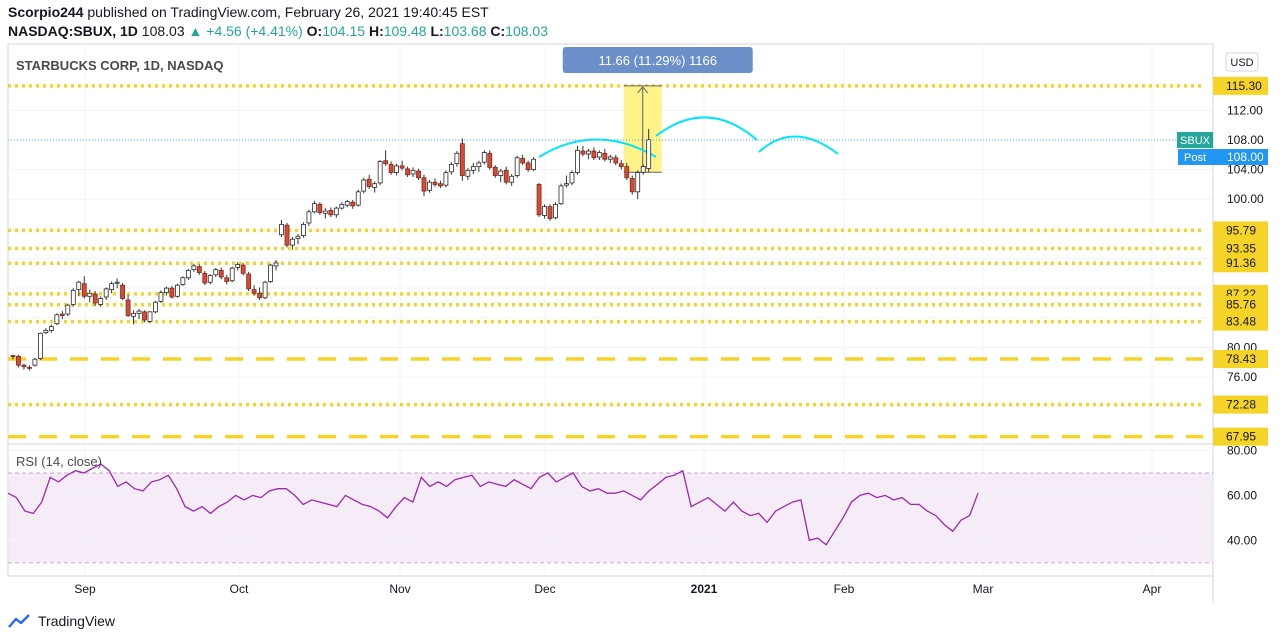 The image size is (1280, 643). I want to click on measure-tool: 11.66 (11.29%) 1166, so click(657, 110).